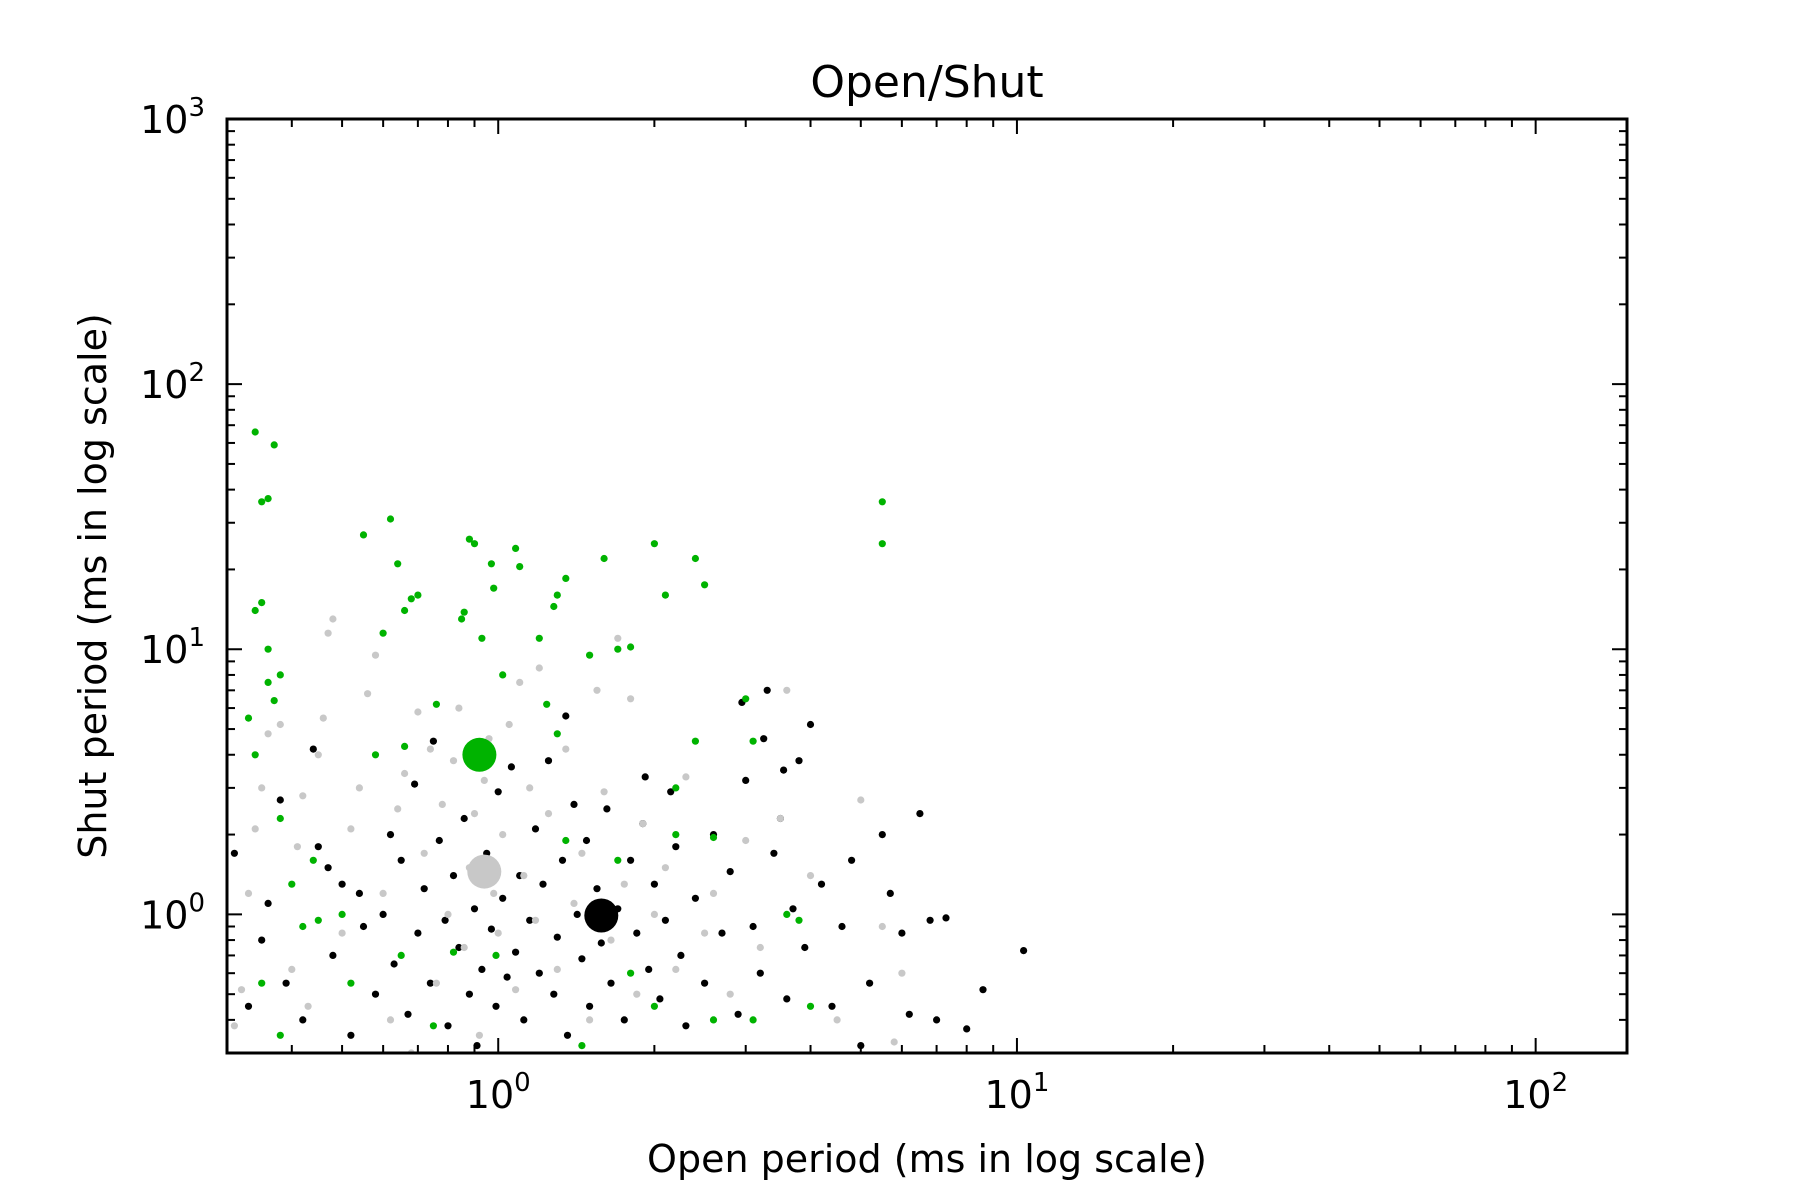 This screenshot has height=1200, width=1800. What do you see at coordinates (1535, 1092) in the screenshot?
I see `x-tick-label: 102` at bounding box center [1535, 1092].